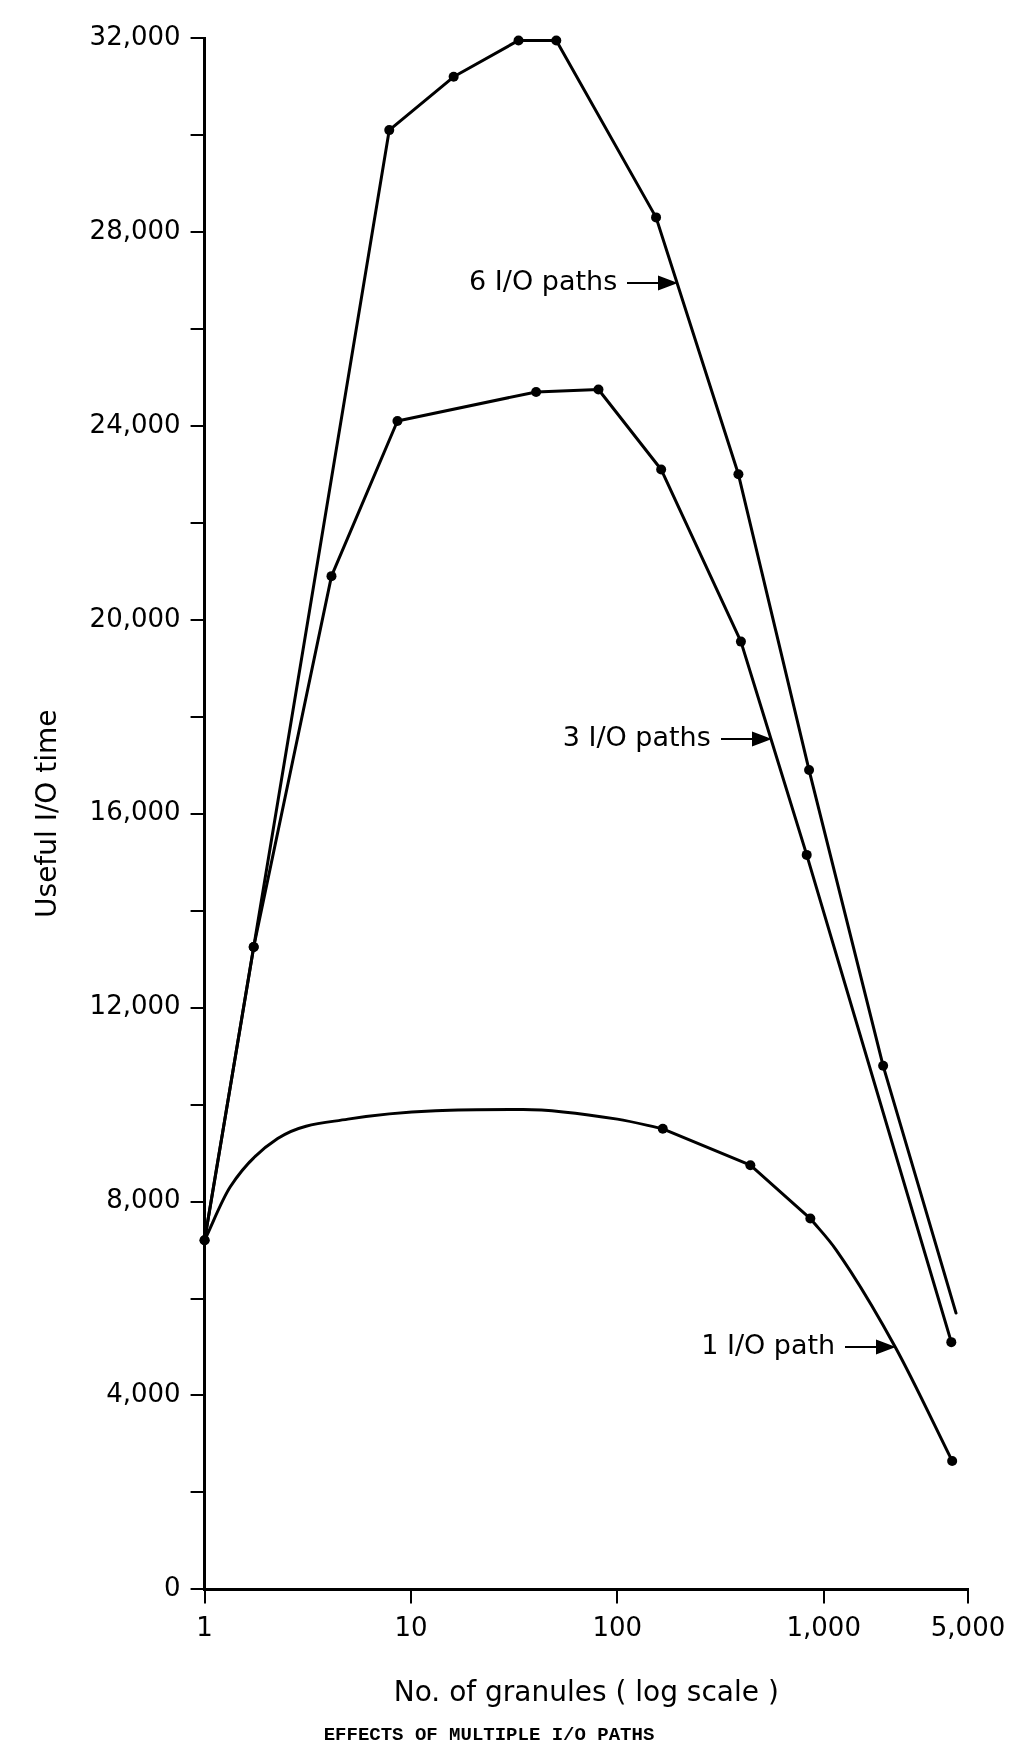  What do you see at coordinates (768, 1345) in the screenshot?
I see `annotation: 1 I/O path` at bounding box center [768, 1345].